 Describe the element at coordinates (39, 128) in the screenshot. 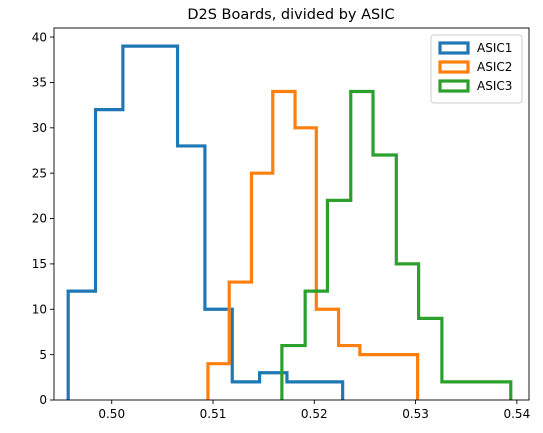

I see `y-tick-label: 30` at that location.